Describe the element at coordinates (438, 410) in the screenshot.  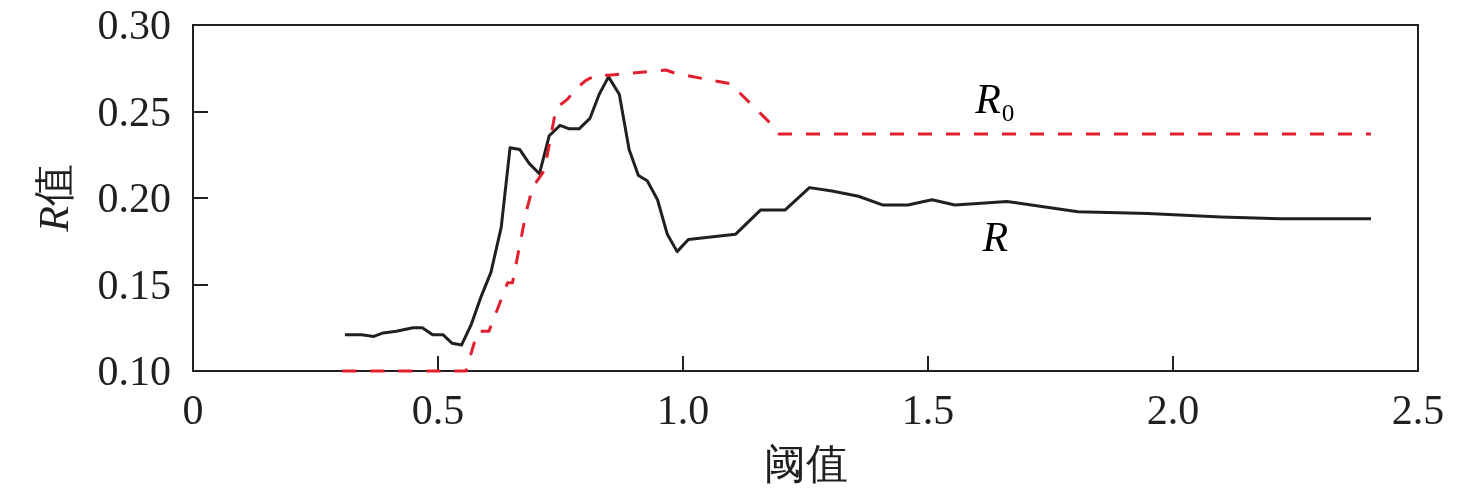
I see `x-tick-label: 0.5` at that location.